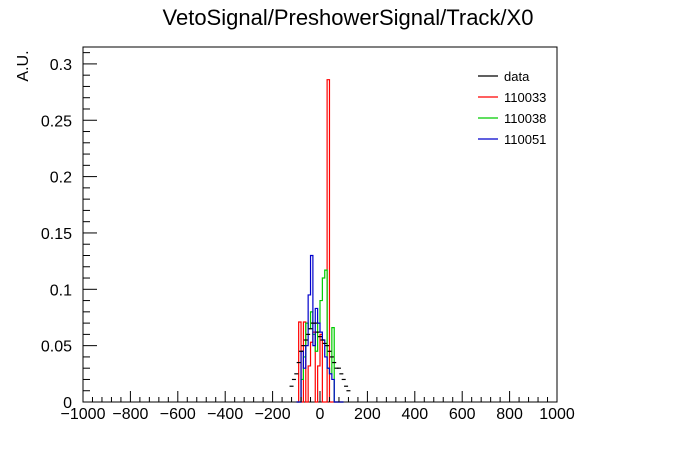 The width and height of the screenshot is (696, 472). I want to click on y-tick-label: 0.3, so click(61, 65).